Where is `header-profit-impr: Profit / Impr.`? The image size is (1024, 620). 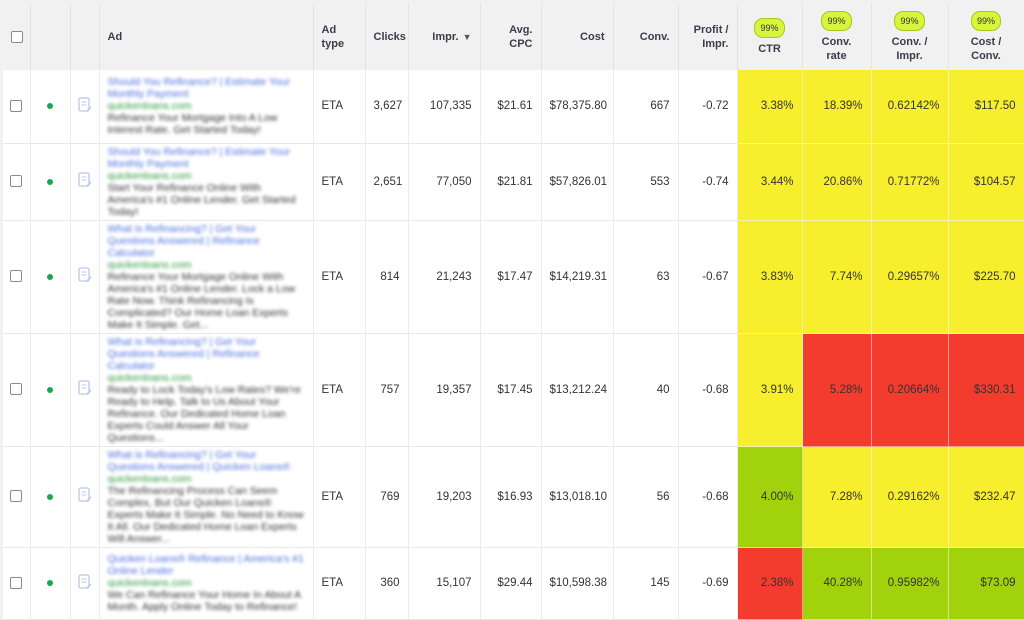 header-profit-impr: Profit / Impr. is located at coordinates (708, 36).